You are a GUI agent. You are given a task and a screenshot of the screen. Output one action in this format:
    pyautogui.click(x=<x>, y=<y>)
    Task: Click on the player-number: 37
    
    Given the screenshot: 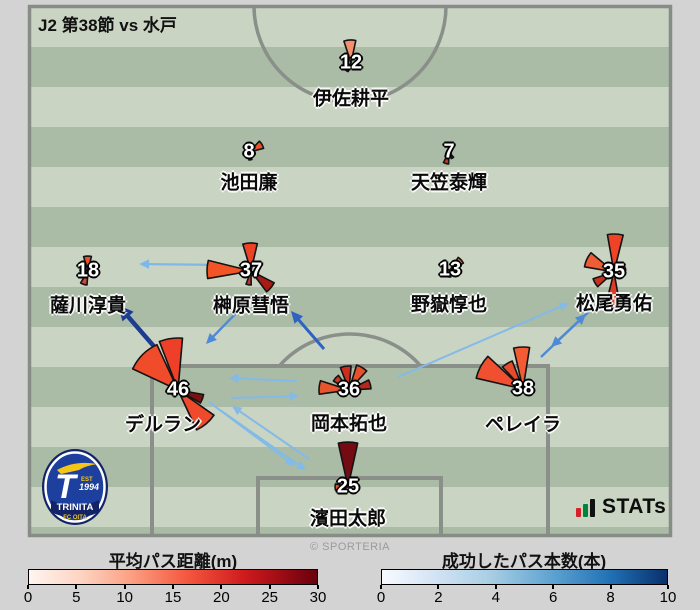 What is the action you would take?
    pyautogui.click(x=251, y=270)
    